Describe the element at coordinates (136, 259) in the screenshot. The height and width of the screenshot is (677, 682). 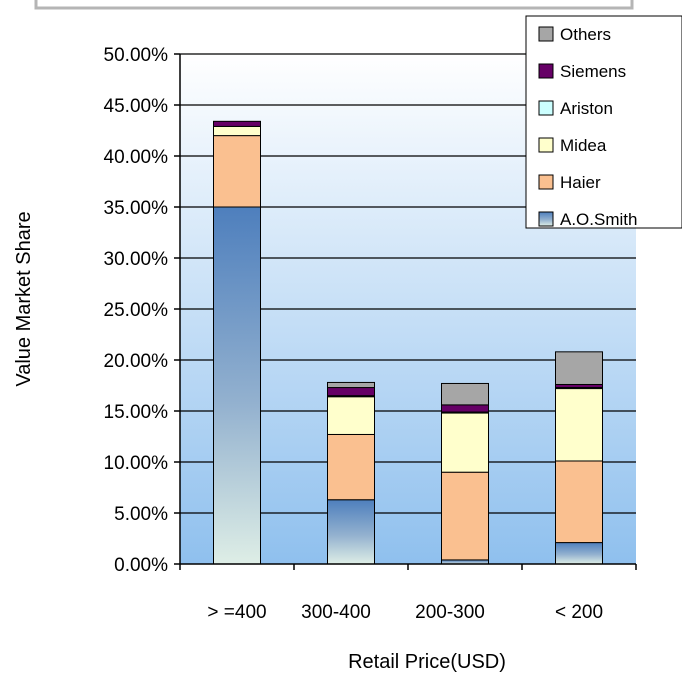
I see `y-tick-label: 30.00%` at that location.